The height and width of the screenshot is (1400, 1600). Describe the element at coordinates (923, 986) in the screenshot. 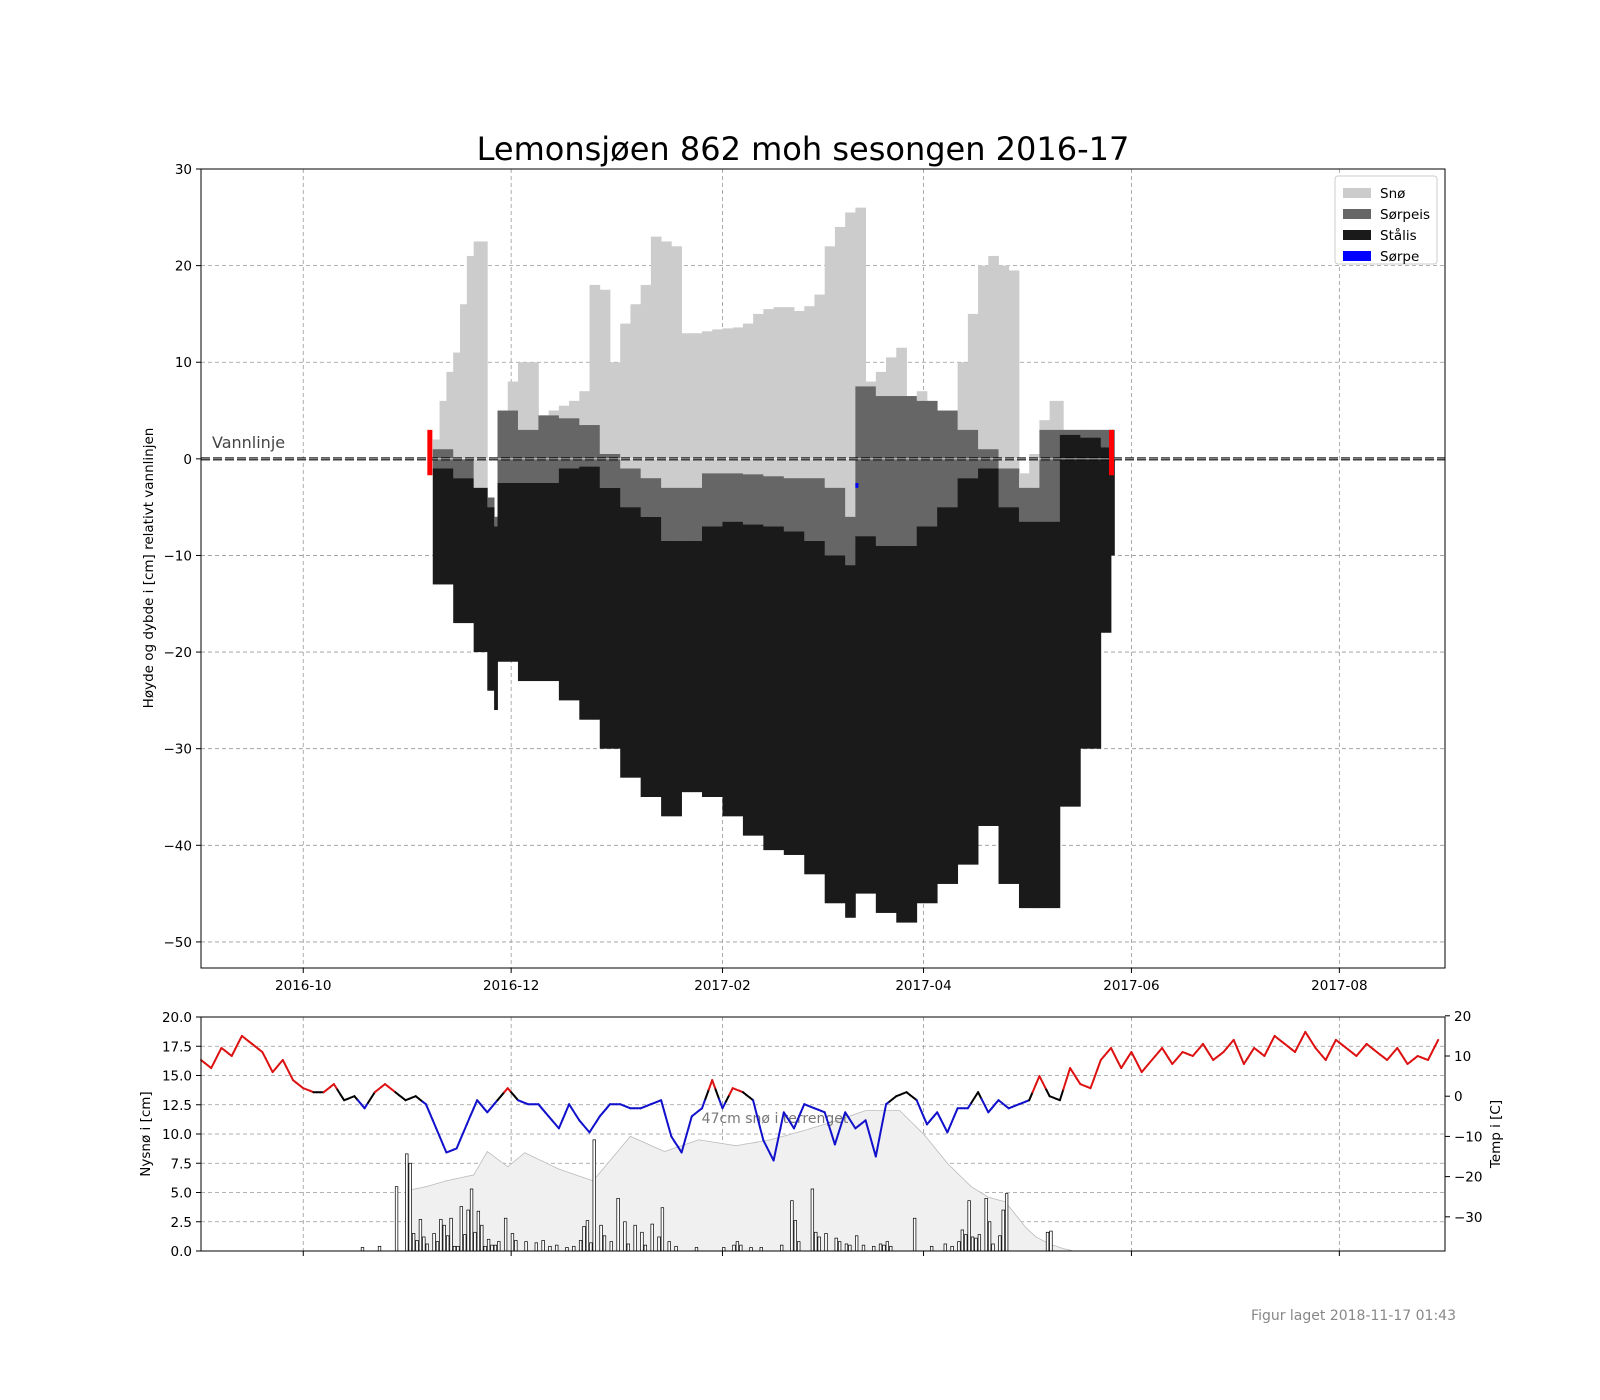

I see `x-tick-label: 2017-04` at that location.